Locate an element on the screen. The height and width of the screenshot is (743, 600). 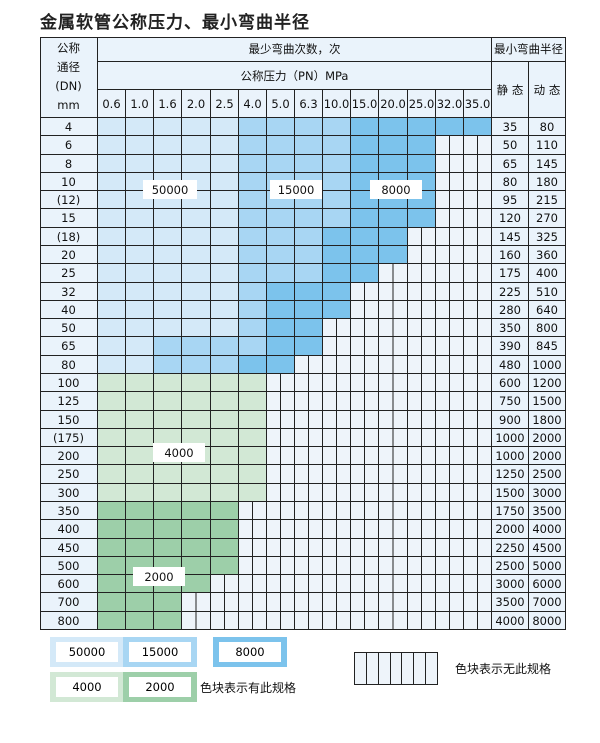
static-radius-cell: 120 is located at coordinates (510, 218).